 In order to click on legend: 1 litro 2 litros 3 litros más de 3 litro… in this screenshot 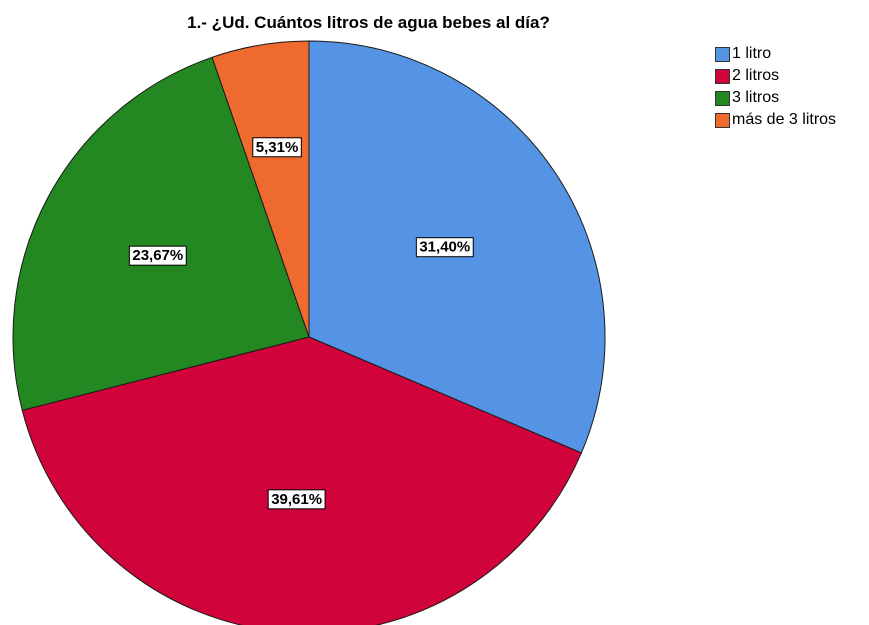, I will do `click(775, 87)`.